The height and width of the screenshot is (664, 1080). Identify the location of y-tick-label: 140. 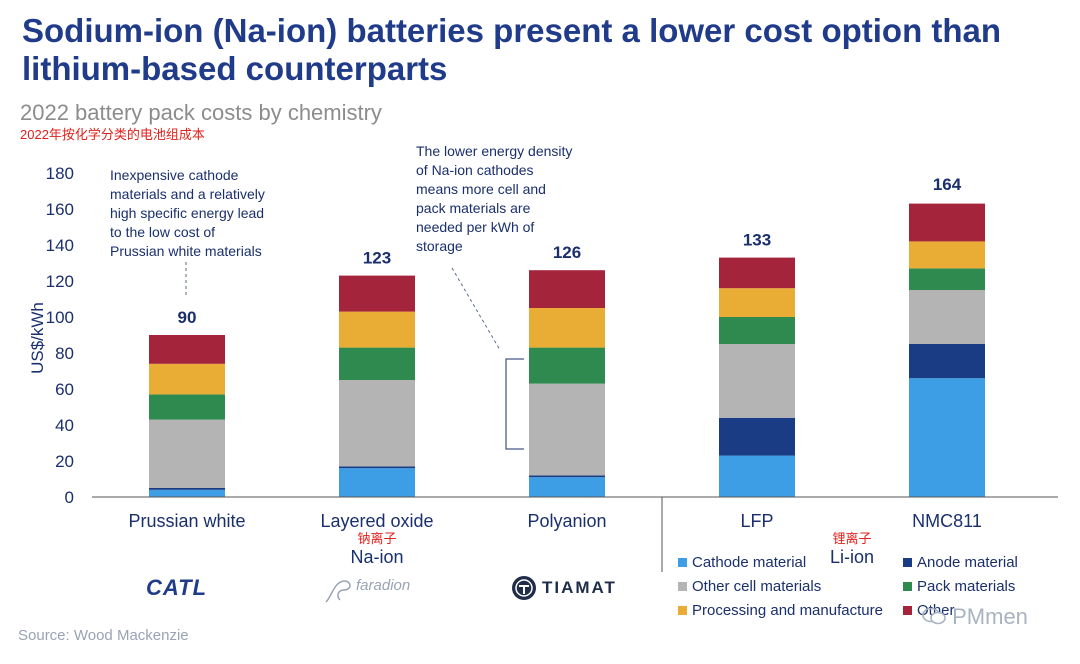
(60, 245).